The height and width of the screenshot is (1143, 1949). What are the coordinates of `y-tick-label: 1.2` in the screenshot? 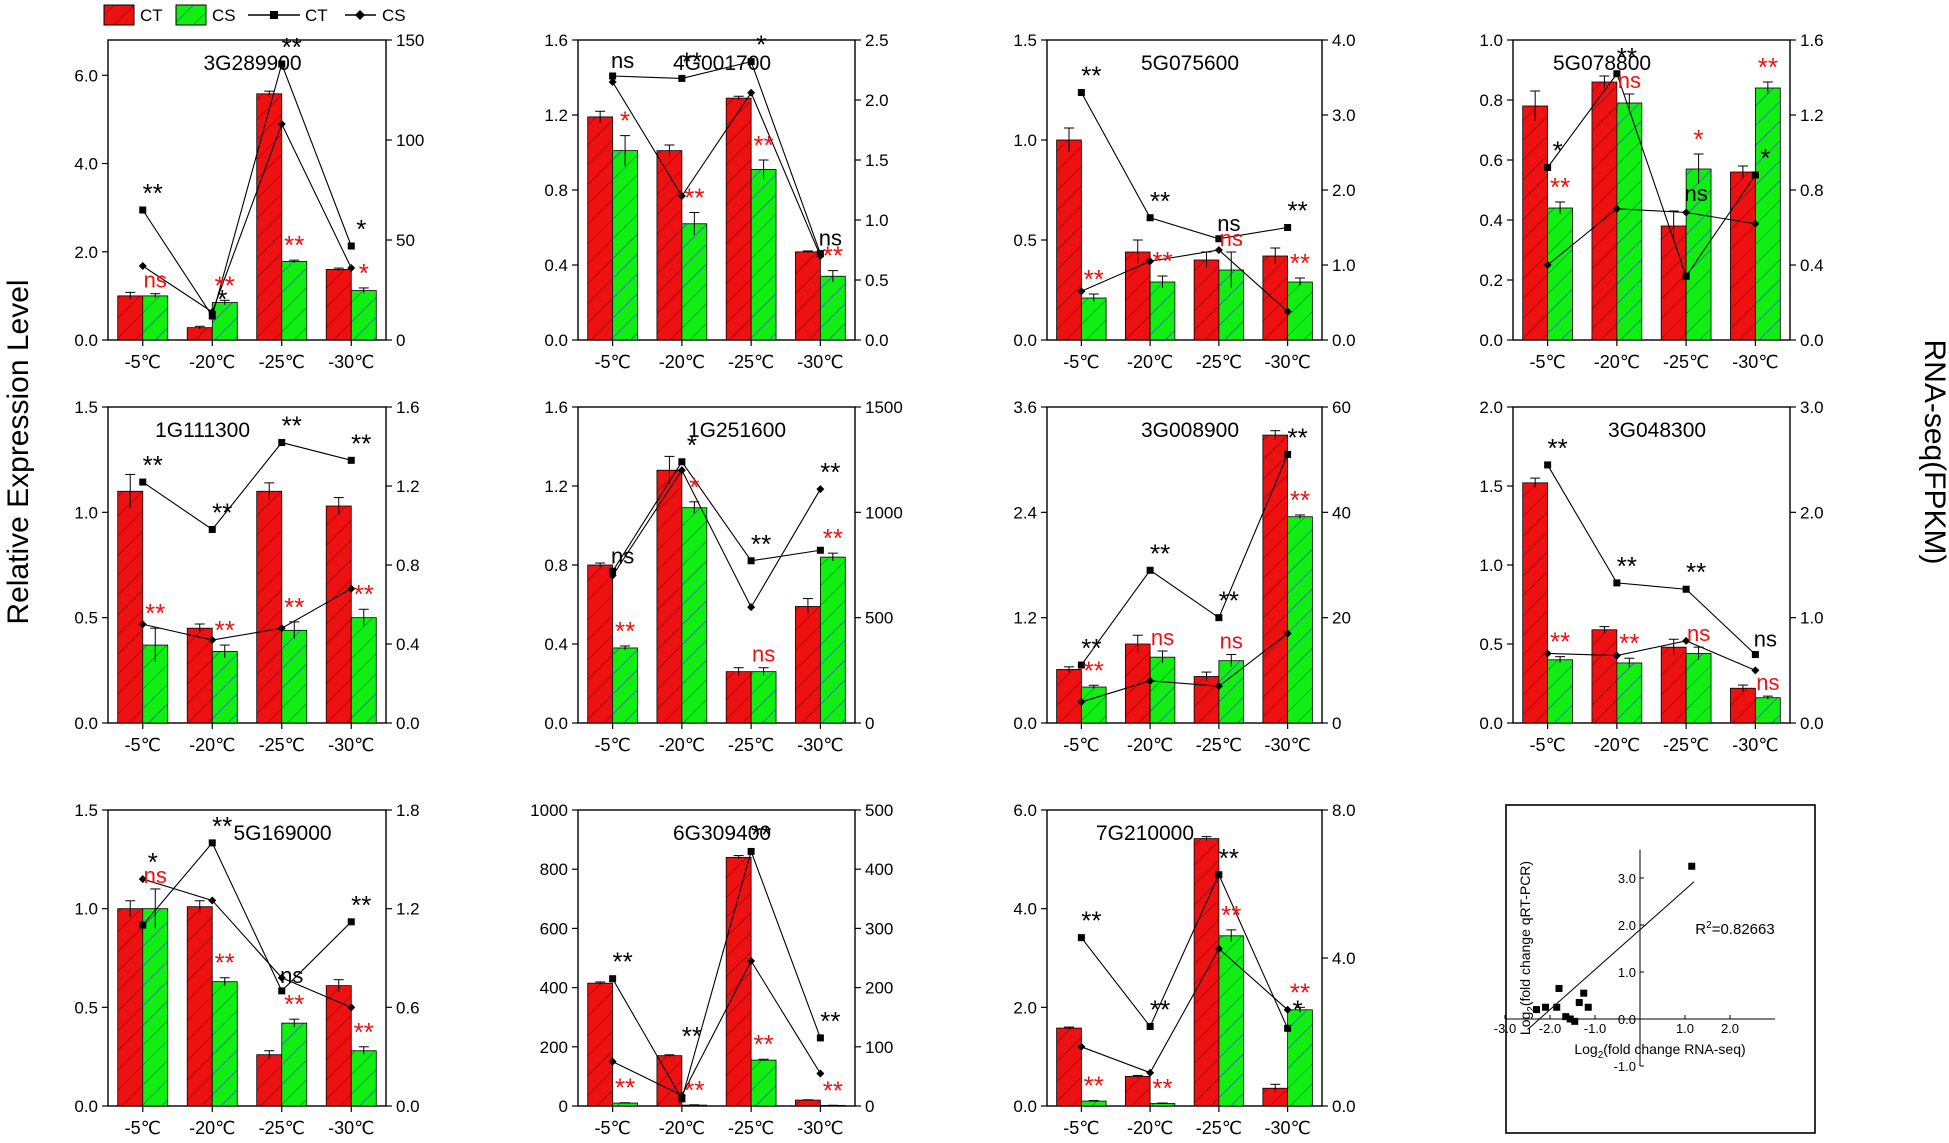 It's located at (556, 486).